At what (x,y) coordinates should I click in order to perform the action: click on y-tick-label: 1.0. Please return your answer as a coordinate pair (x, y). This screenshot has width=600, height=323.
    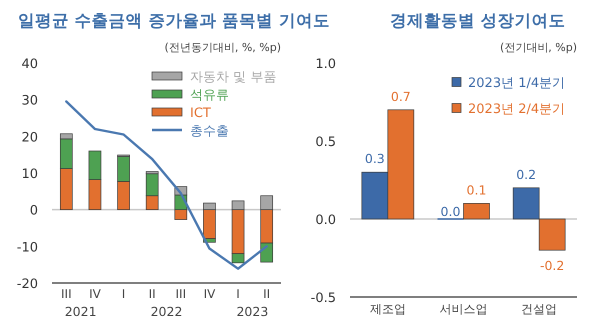
    Looking at the image, I should click on (325, 64).